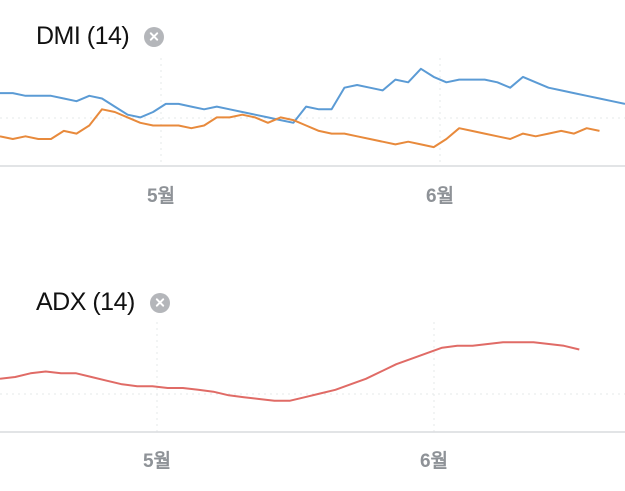 The image size is (625, 491). What do you see at coordinates (83, 36) in the screenshot?
I see `dmi-title: DMI (14)` at bounding box center [83, 36].